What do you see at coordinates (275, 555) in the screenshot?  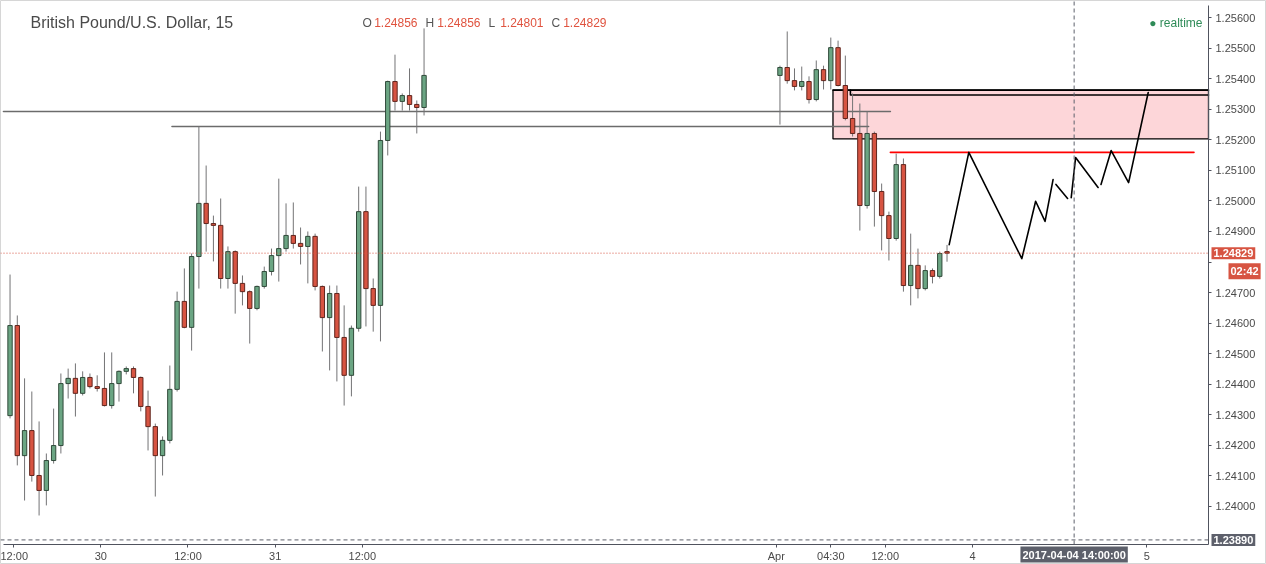 I see `x-tick-label: 31` at bounding box center [275, 555].